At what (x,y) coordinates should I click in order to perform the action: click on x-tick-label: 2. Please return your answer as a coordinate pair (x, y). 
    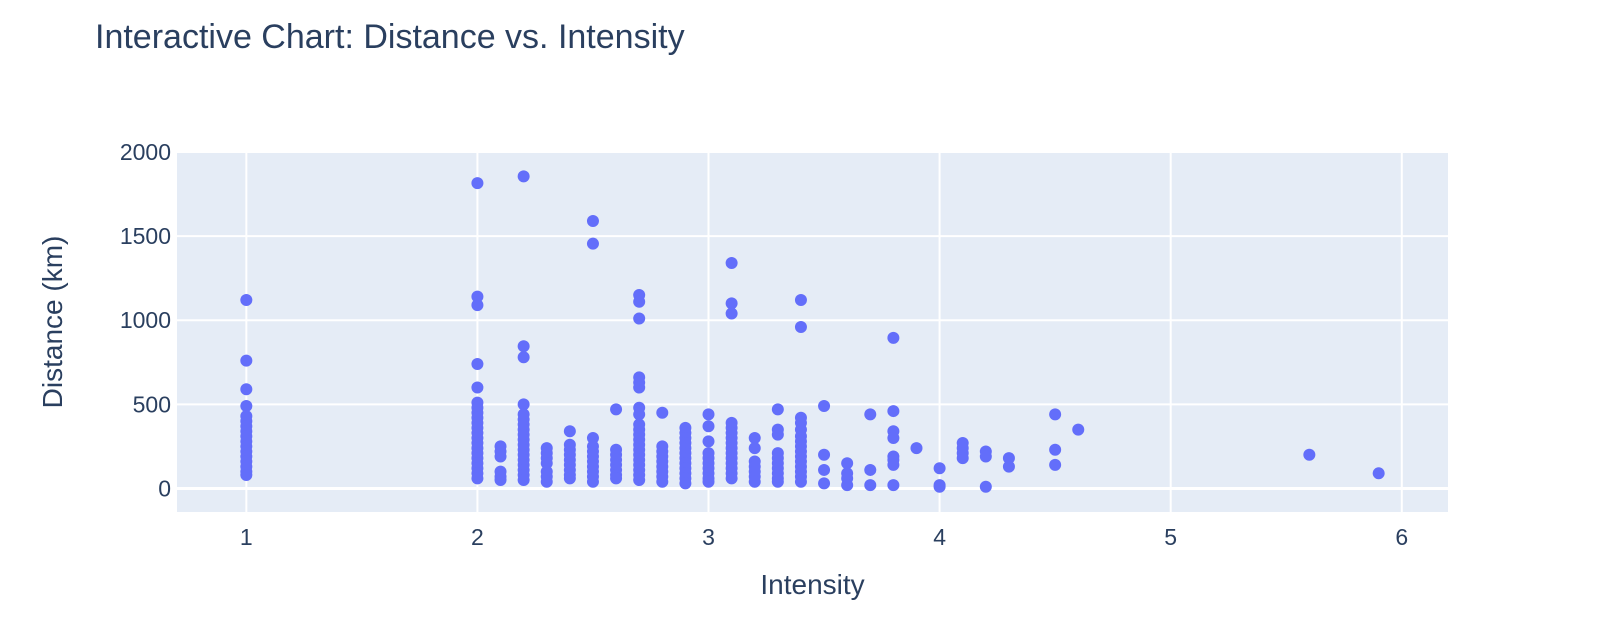
    Looking at the image, I should click on (477, 537).